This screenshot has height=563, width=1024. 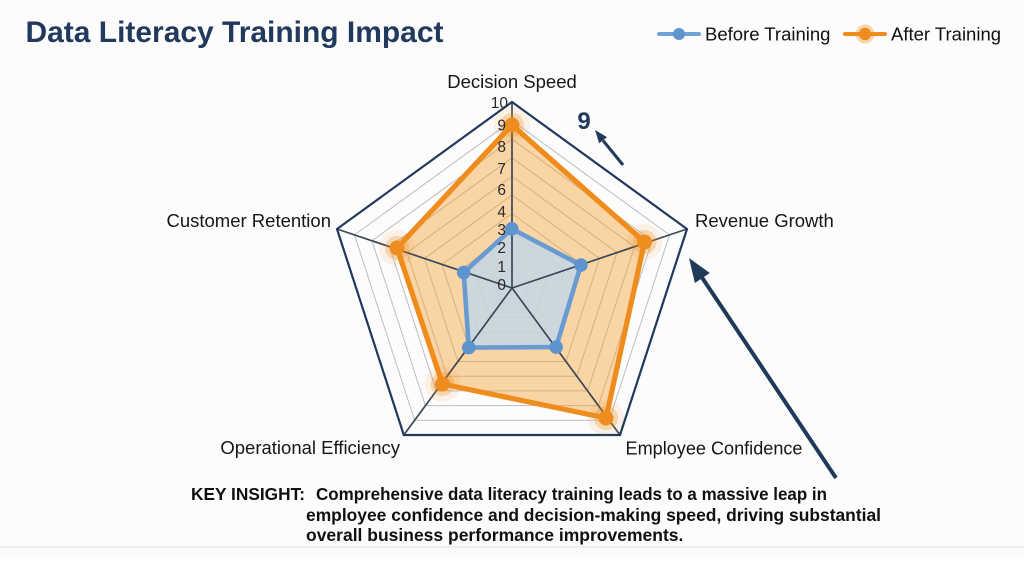 What do you see at coordinates (501, 285) in the screenshot?
I see `svg-text: 0` at bounding box center [501, 285].